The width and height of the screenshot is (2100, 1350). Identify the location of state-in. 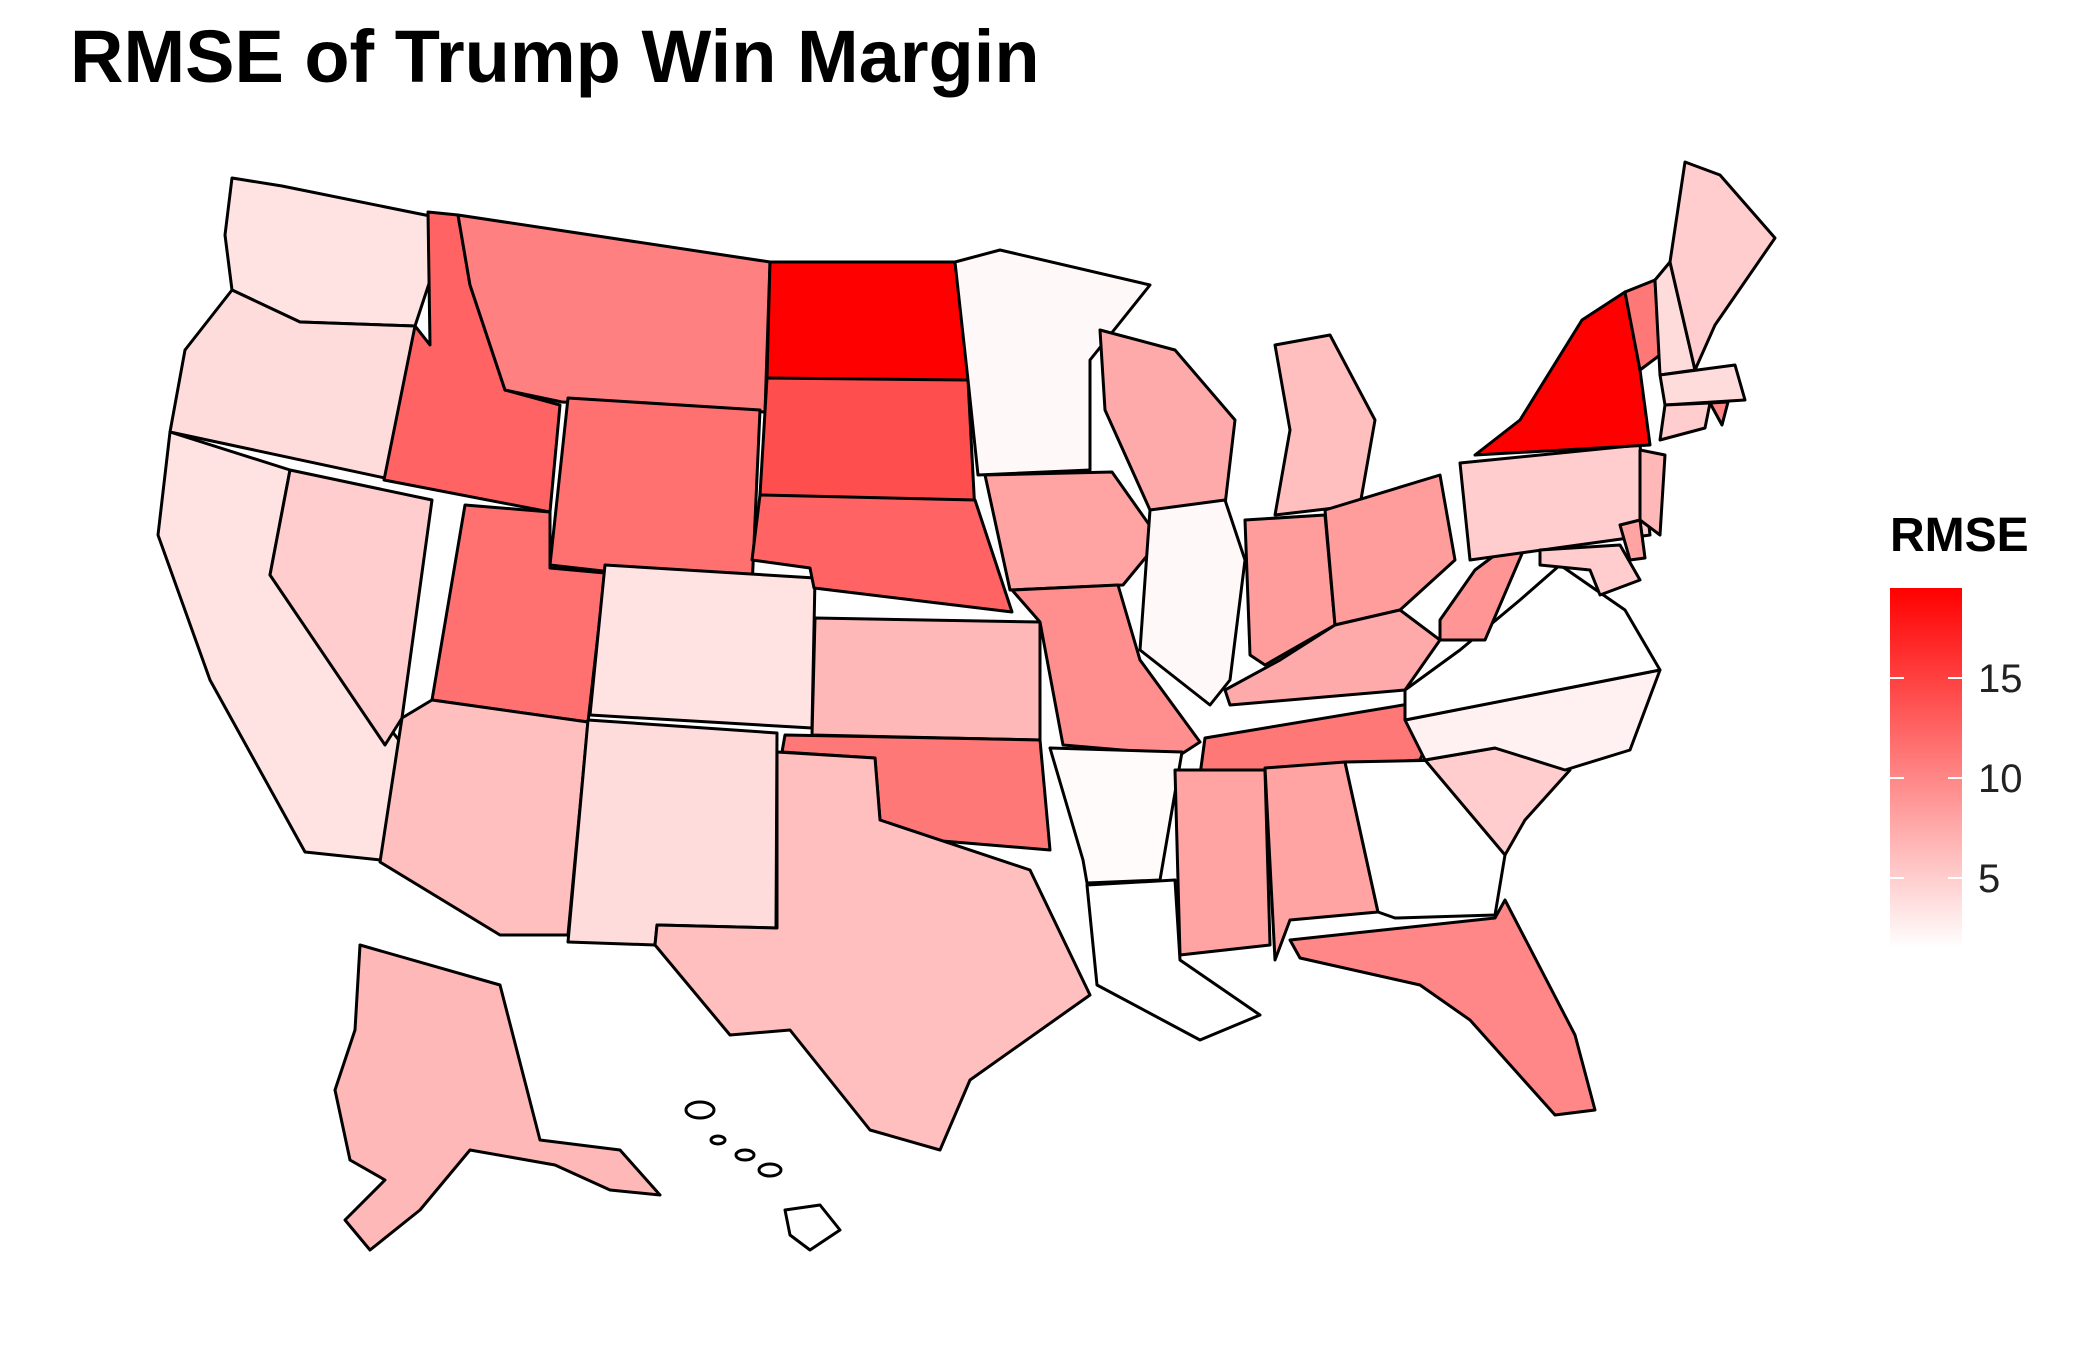
(1290, 590).